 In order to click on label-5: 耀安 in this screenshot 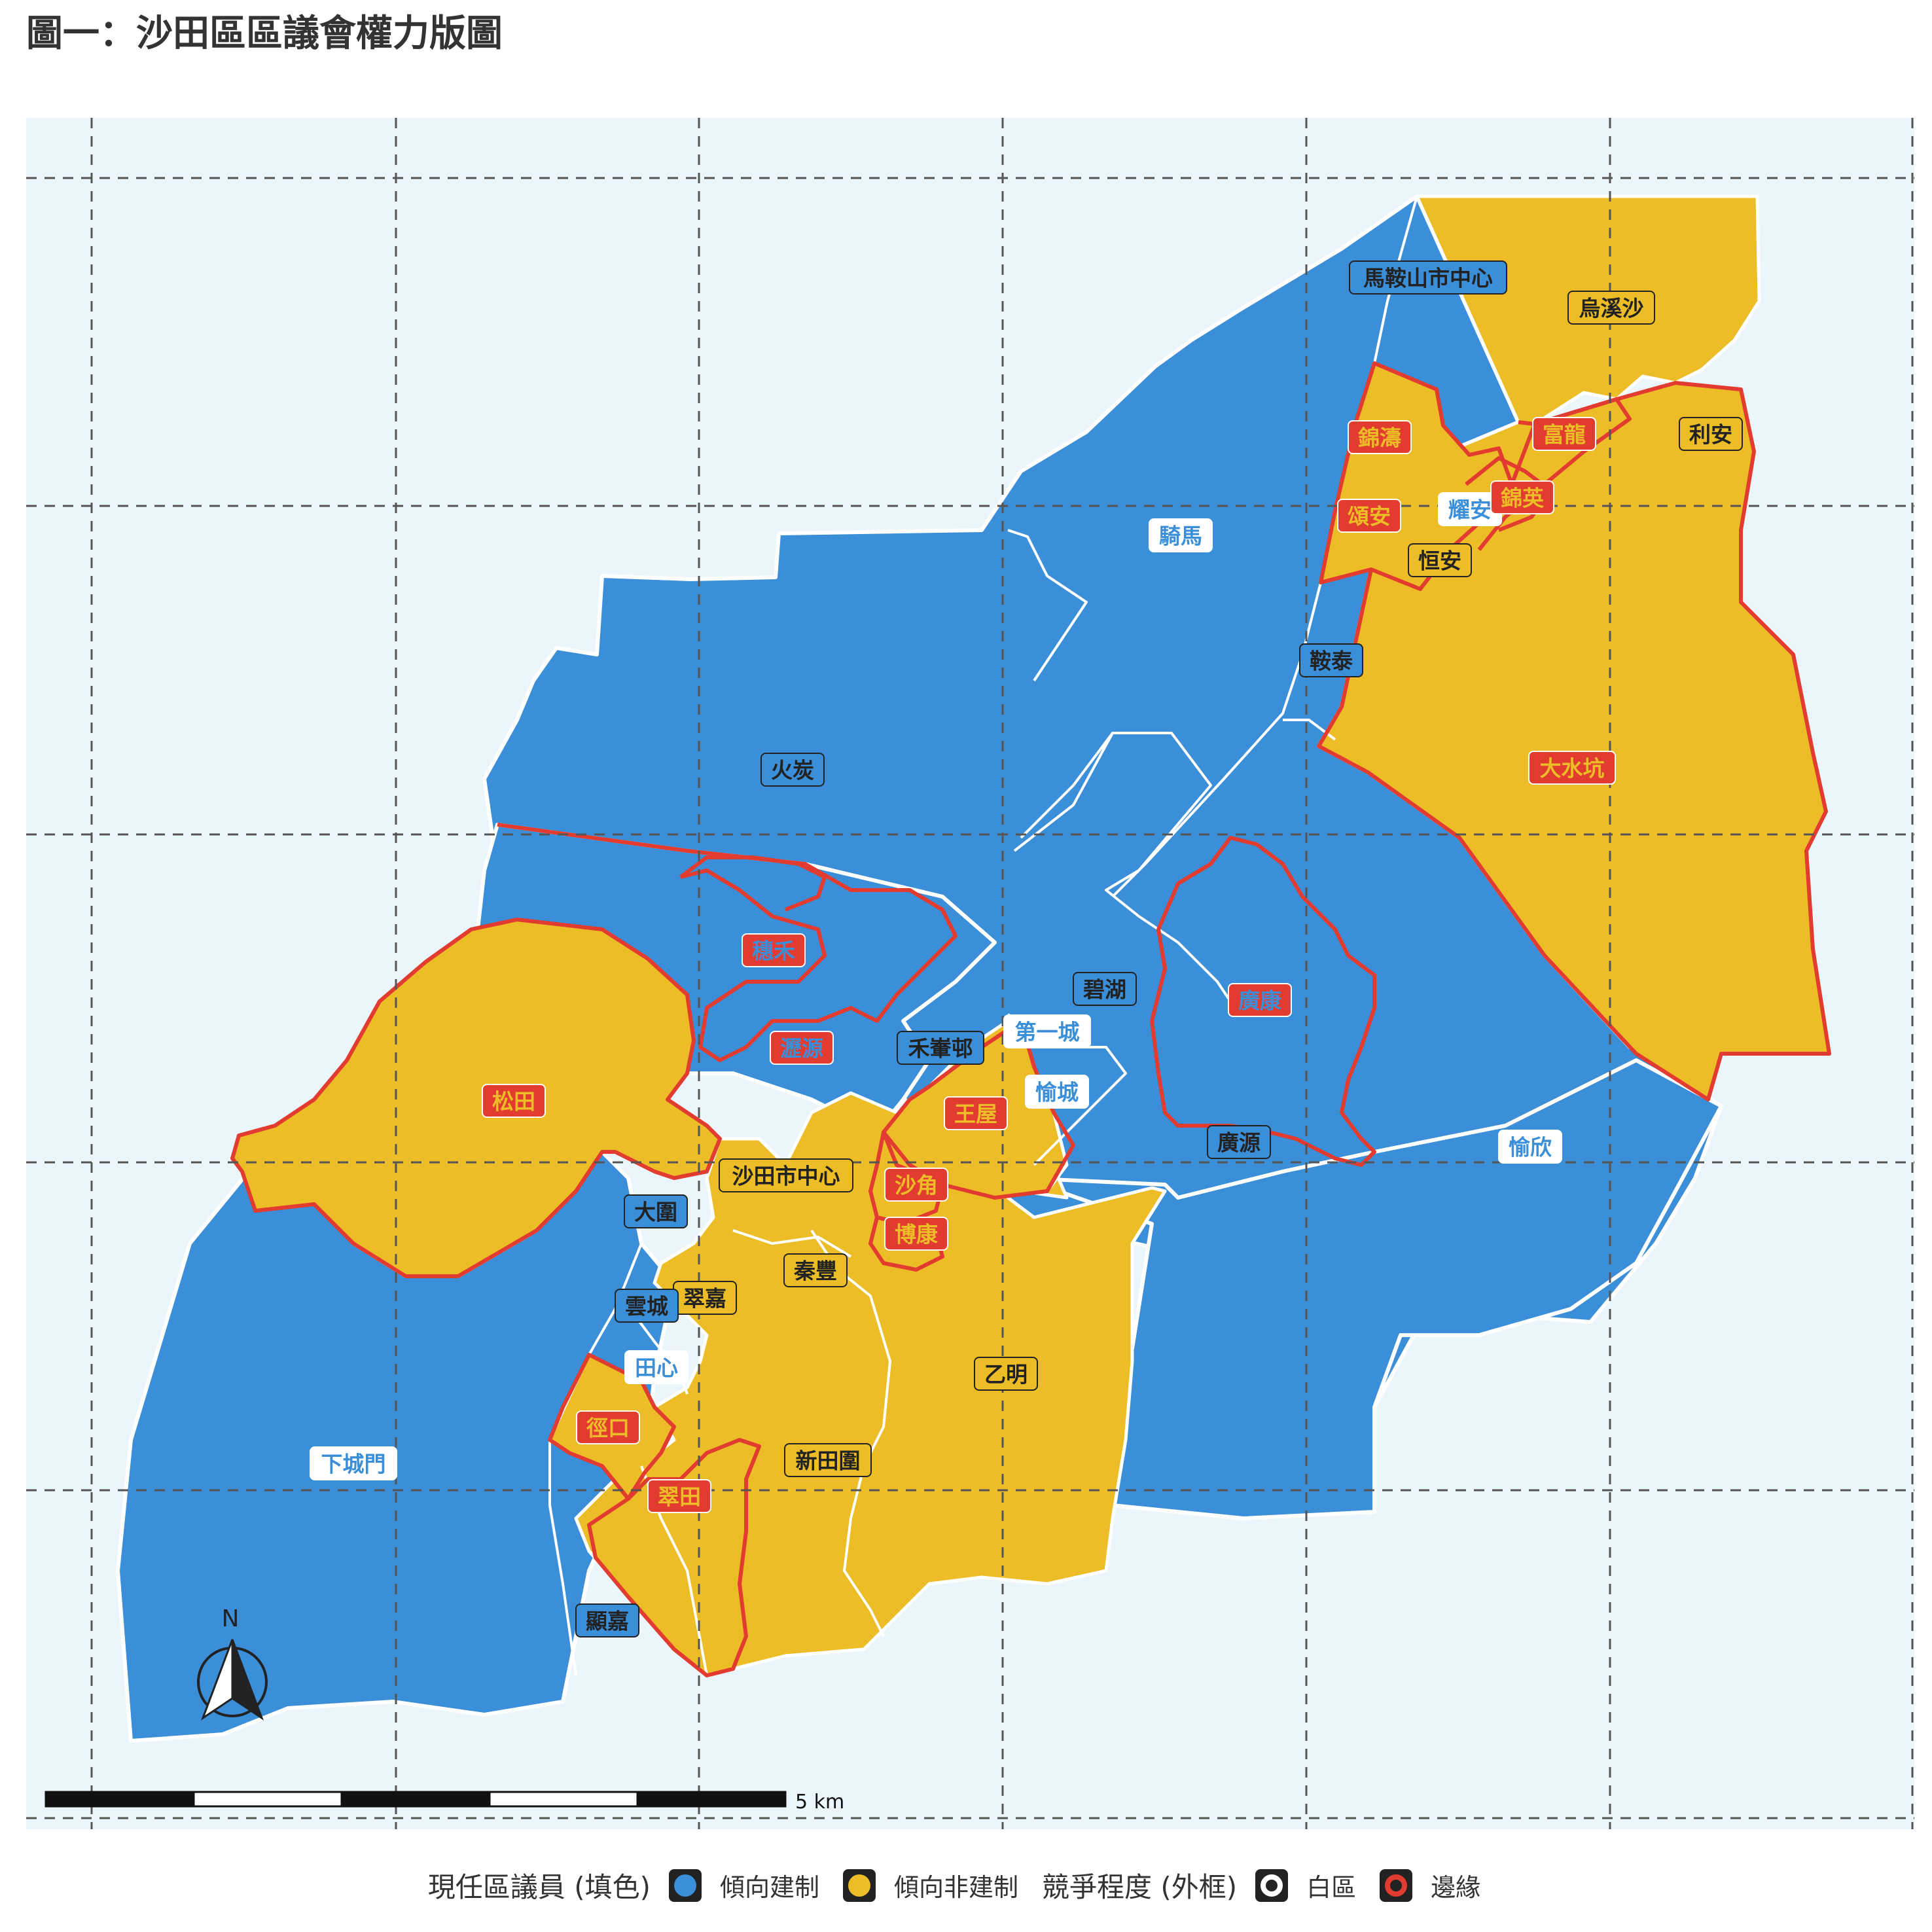, I will do `click(1470, 509)`.